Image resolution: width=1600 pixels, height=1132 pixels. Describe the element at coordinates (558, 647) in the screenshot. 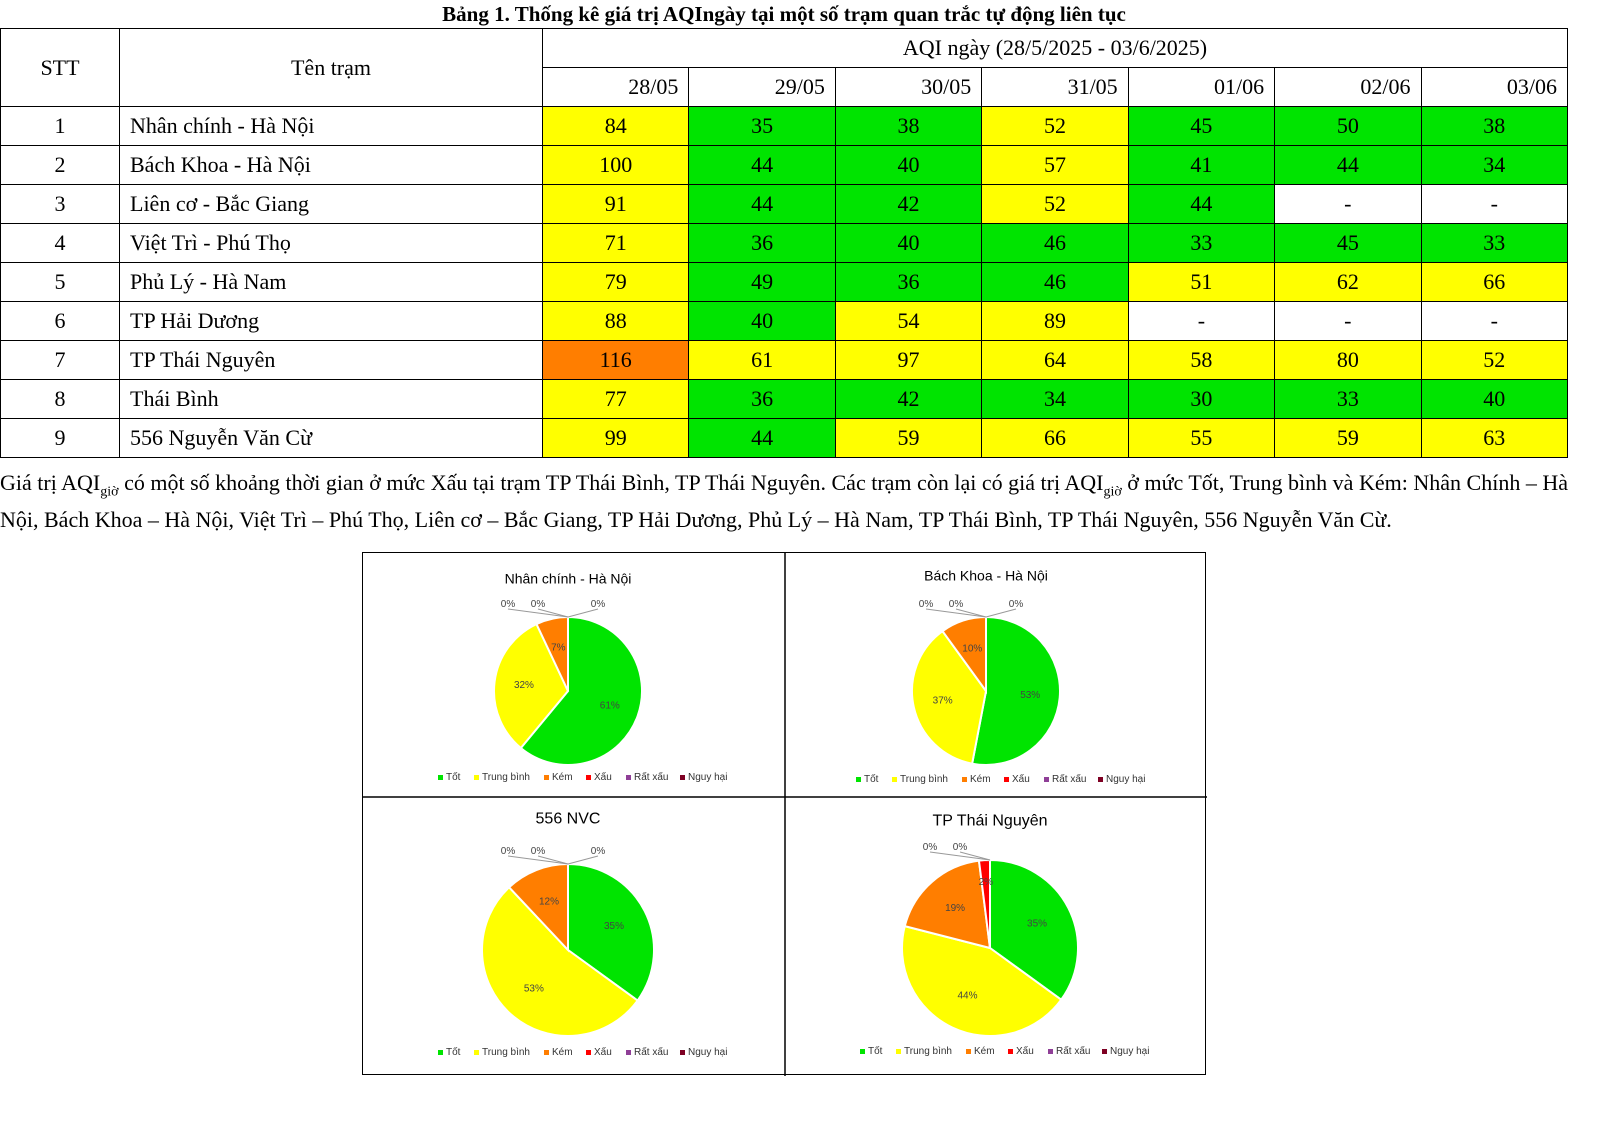

I see `data-label: 7%` at that location.